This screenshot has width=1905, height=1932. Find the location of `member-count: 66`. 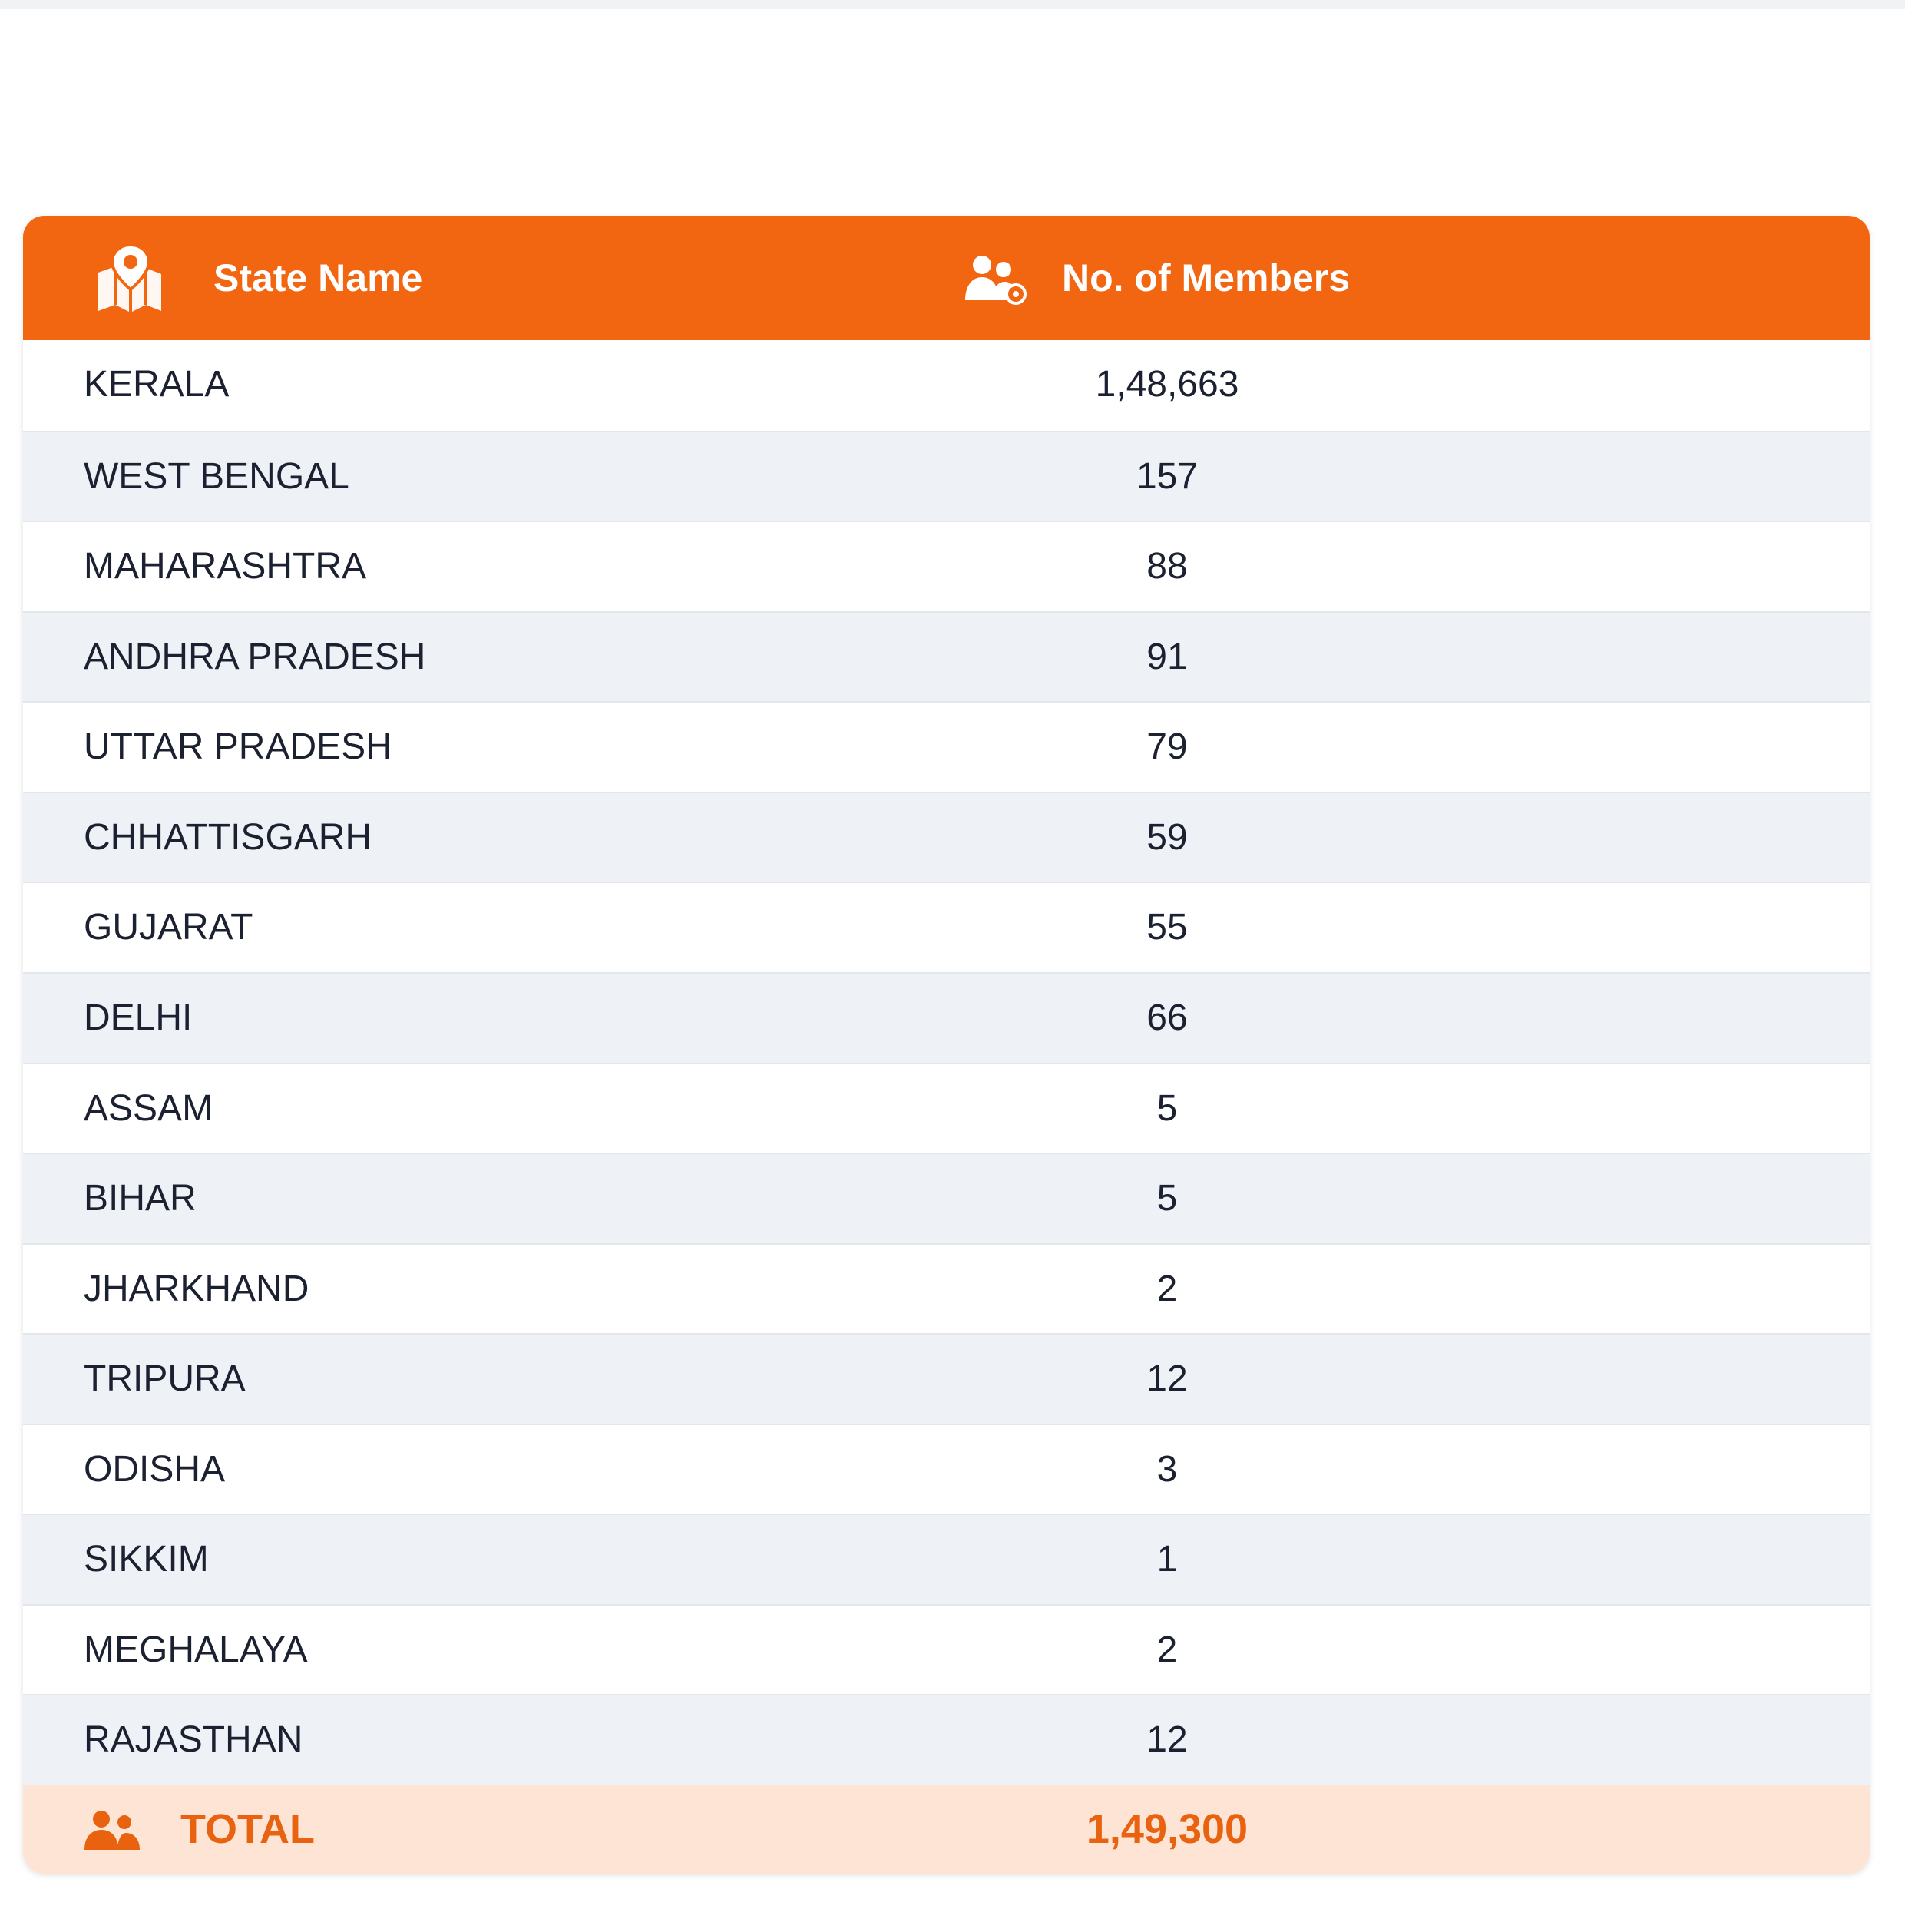

member-count: 66 is located at coordinates (1167, 1017).